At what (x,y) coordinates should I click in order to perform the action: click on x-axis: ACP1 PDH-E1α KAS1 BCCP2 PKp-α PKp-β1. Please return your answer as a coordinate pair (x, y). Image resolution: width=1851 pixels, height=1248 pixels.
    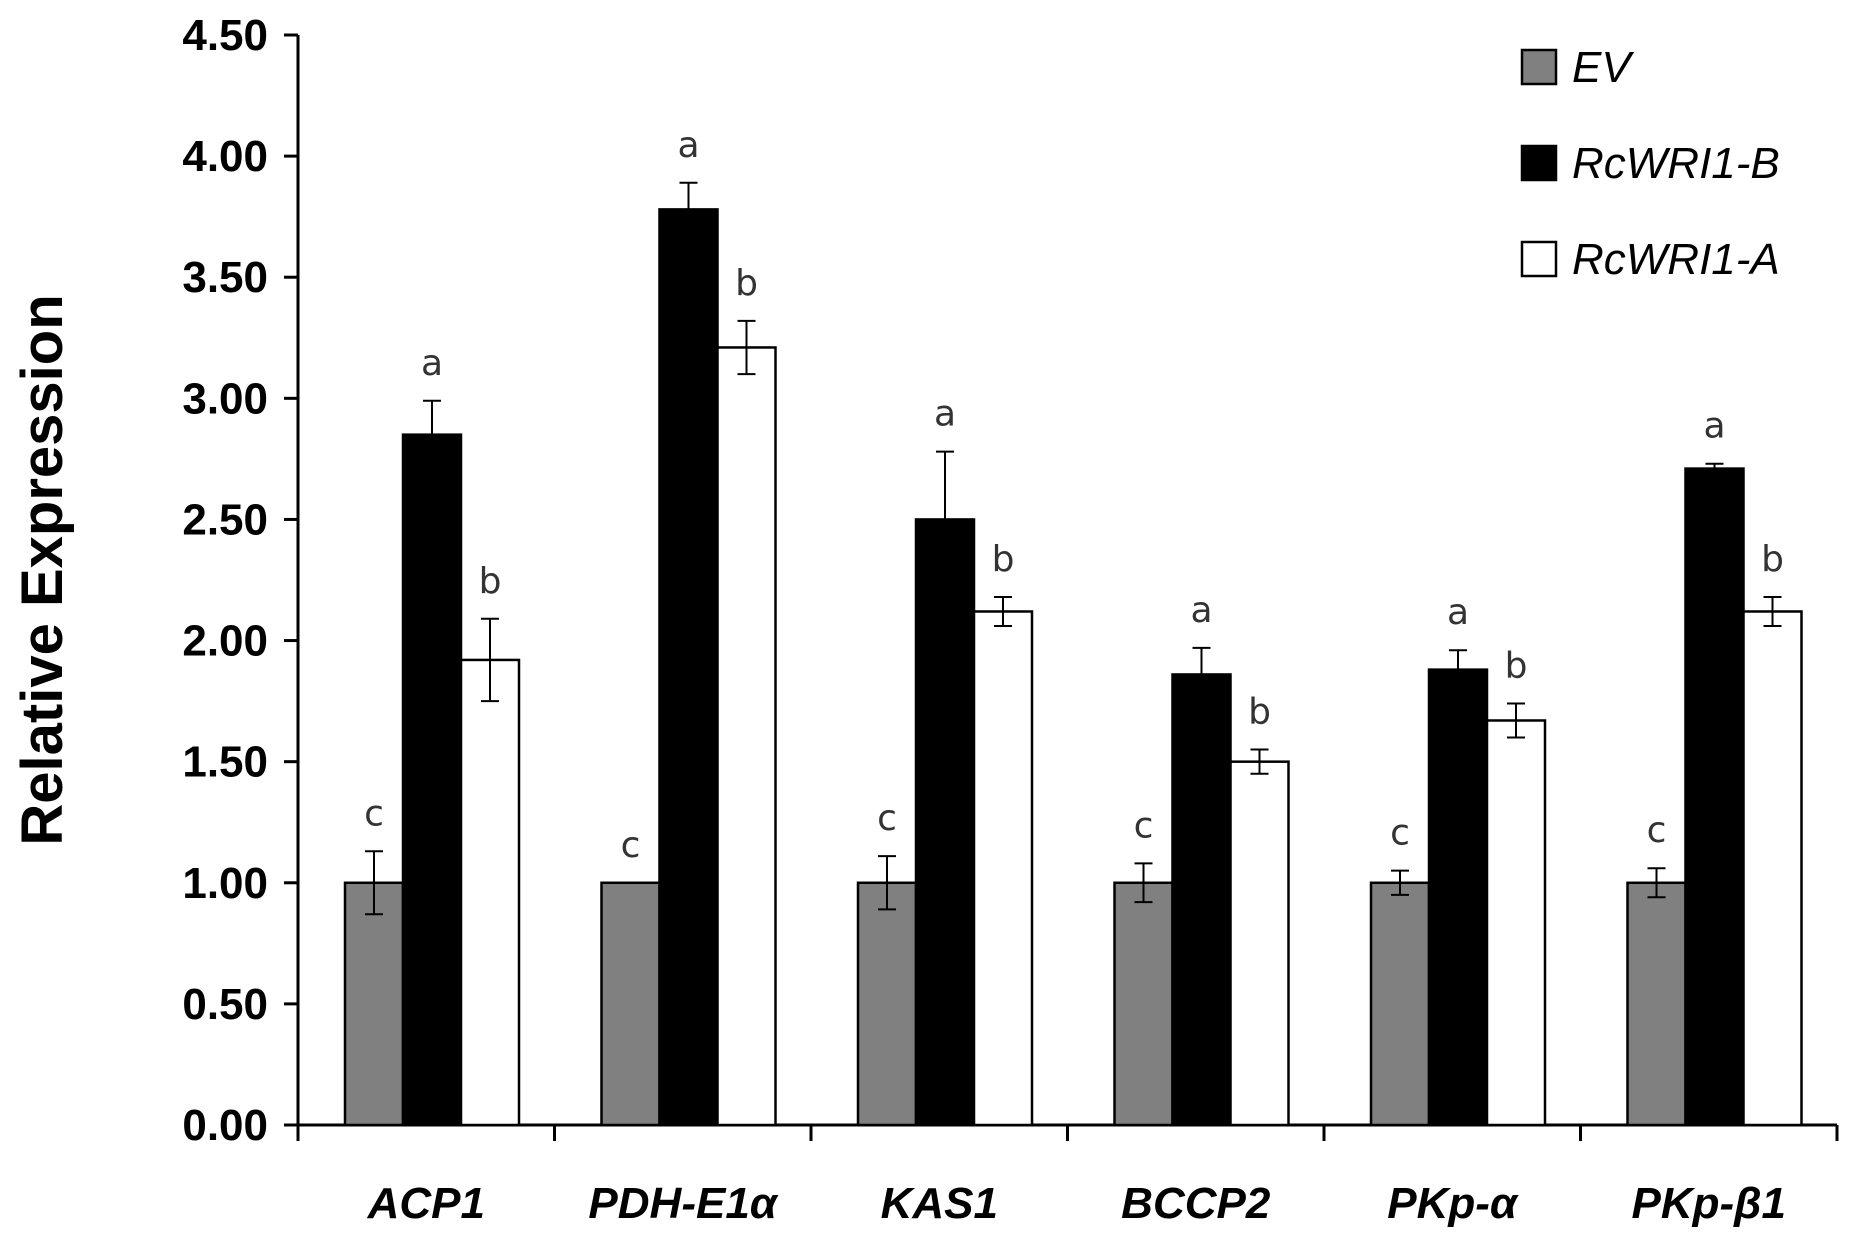
    Looking at the image, I should click on (1067, 1175).